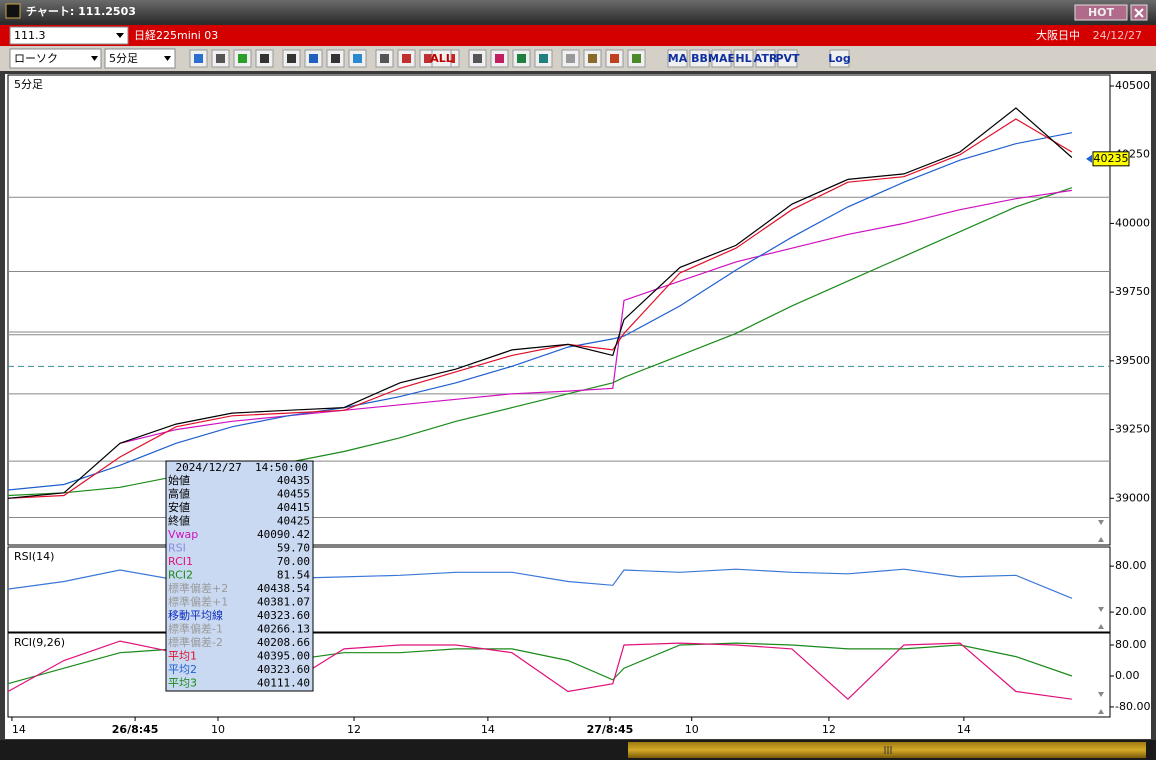  Describe the element at coordinates (293, 494) in the screenshot. I see `info-value: 40455` at that location.